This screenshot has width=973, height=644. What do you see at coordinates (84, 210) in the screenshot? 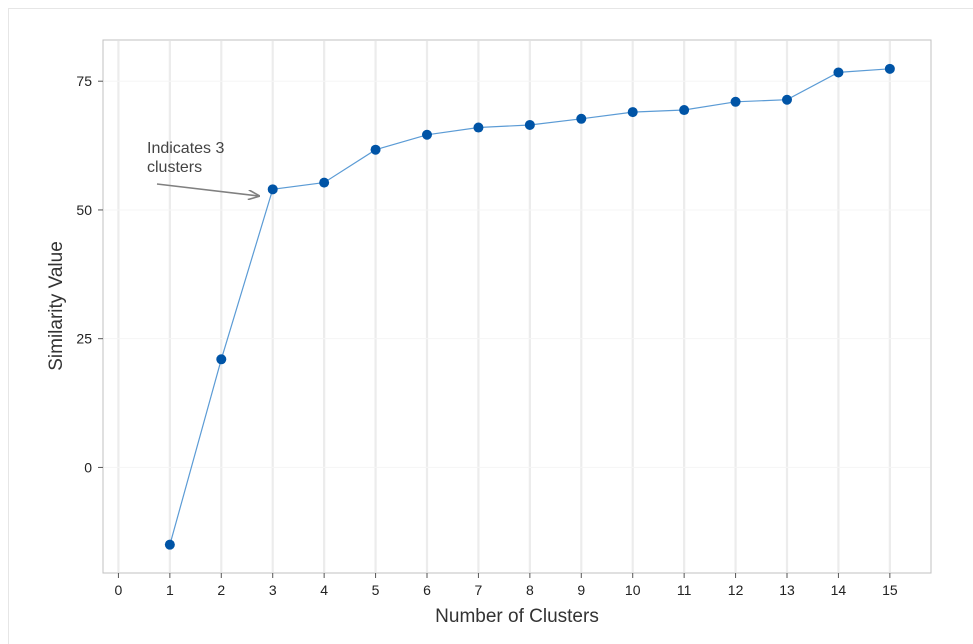
I see `y-tick-label: 50` at bounding box center [84, 210].